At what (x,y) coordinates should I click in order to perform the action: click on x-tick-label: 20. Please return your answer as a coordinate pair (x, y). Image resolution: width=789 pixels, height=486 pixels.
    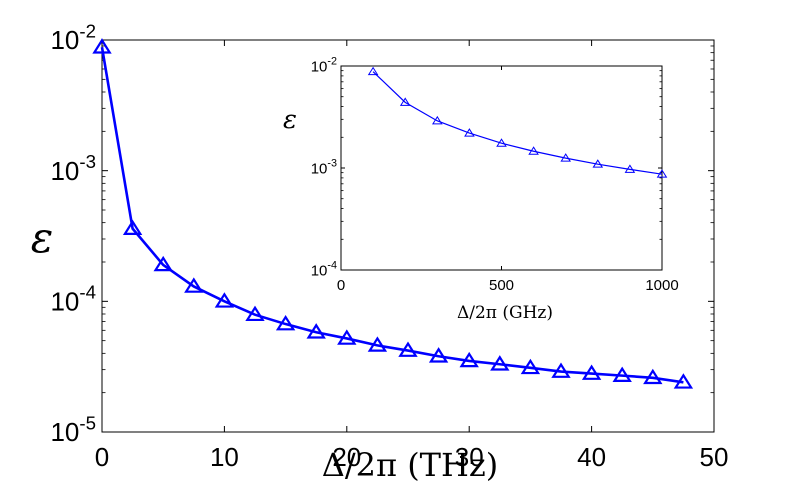
    Looking at the image, I should click on (346, 457).